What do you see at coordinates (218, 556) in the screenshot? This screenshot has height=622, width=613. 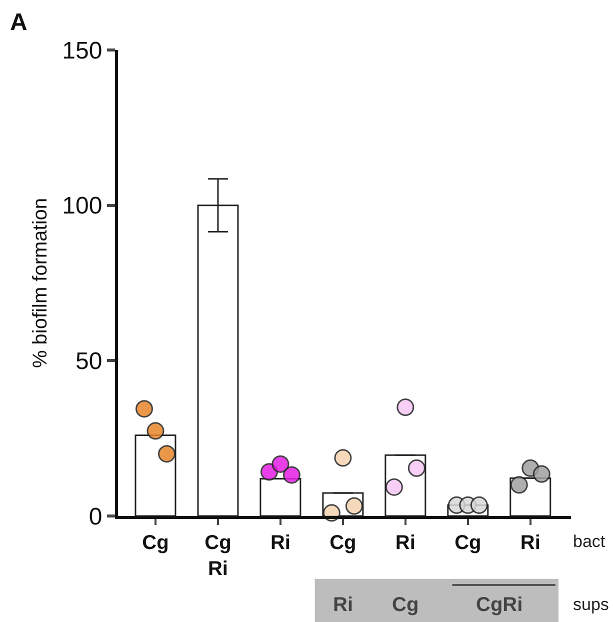 I see `x-tick-label: Cg Ri` at bounding box center [218, 556].